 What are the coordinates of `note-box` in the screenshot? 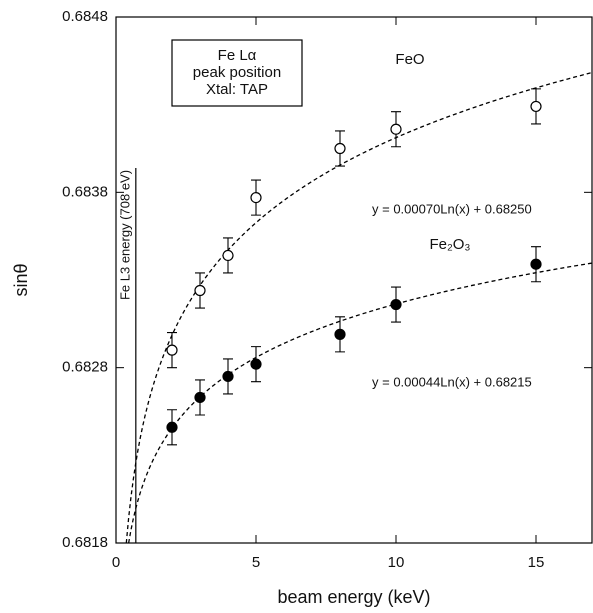 It's located at (237, 73).